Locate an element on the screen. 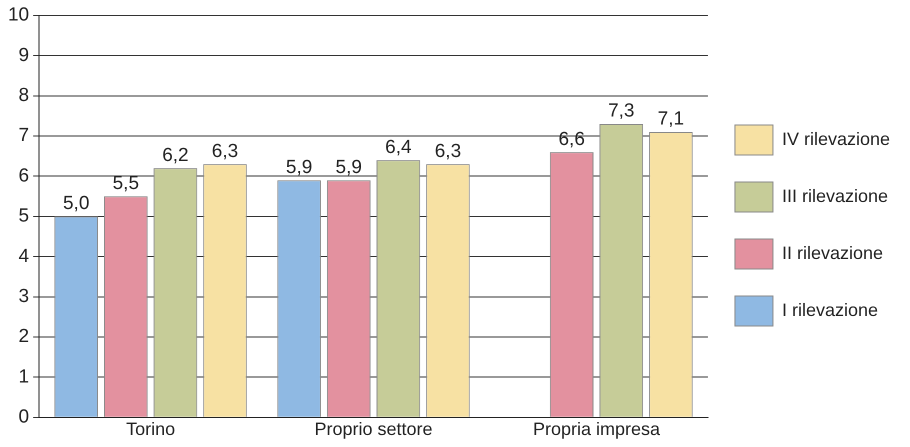 The height and width of the screenshot is (447, 910). x-tick-label: Proprio settore is located at coordinates (373, 429).